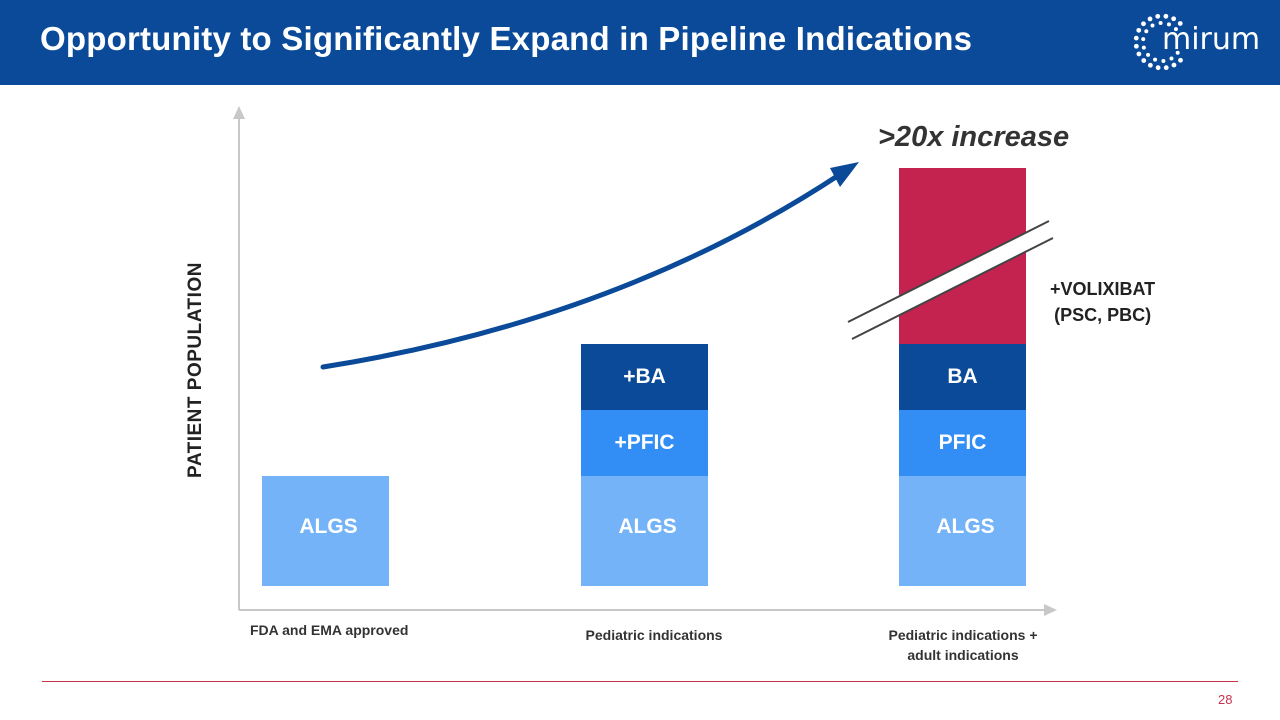  I want to click on x-category-2: Pediatric indications, so click(654, 635).